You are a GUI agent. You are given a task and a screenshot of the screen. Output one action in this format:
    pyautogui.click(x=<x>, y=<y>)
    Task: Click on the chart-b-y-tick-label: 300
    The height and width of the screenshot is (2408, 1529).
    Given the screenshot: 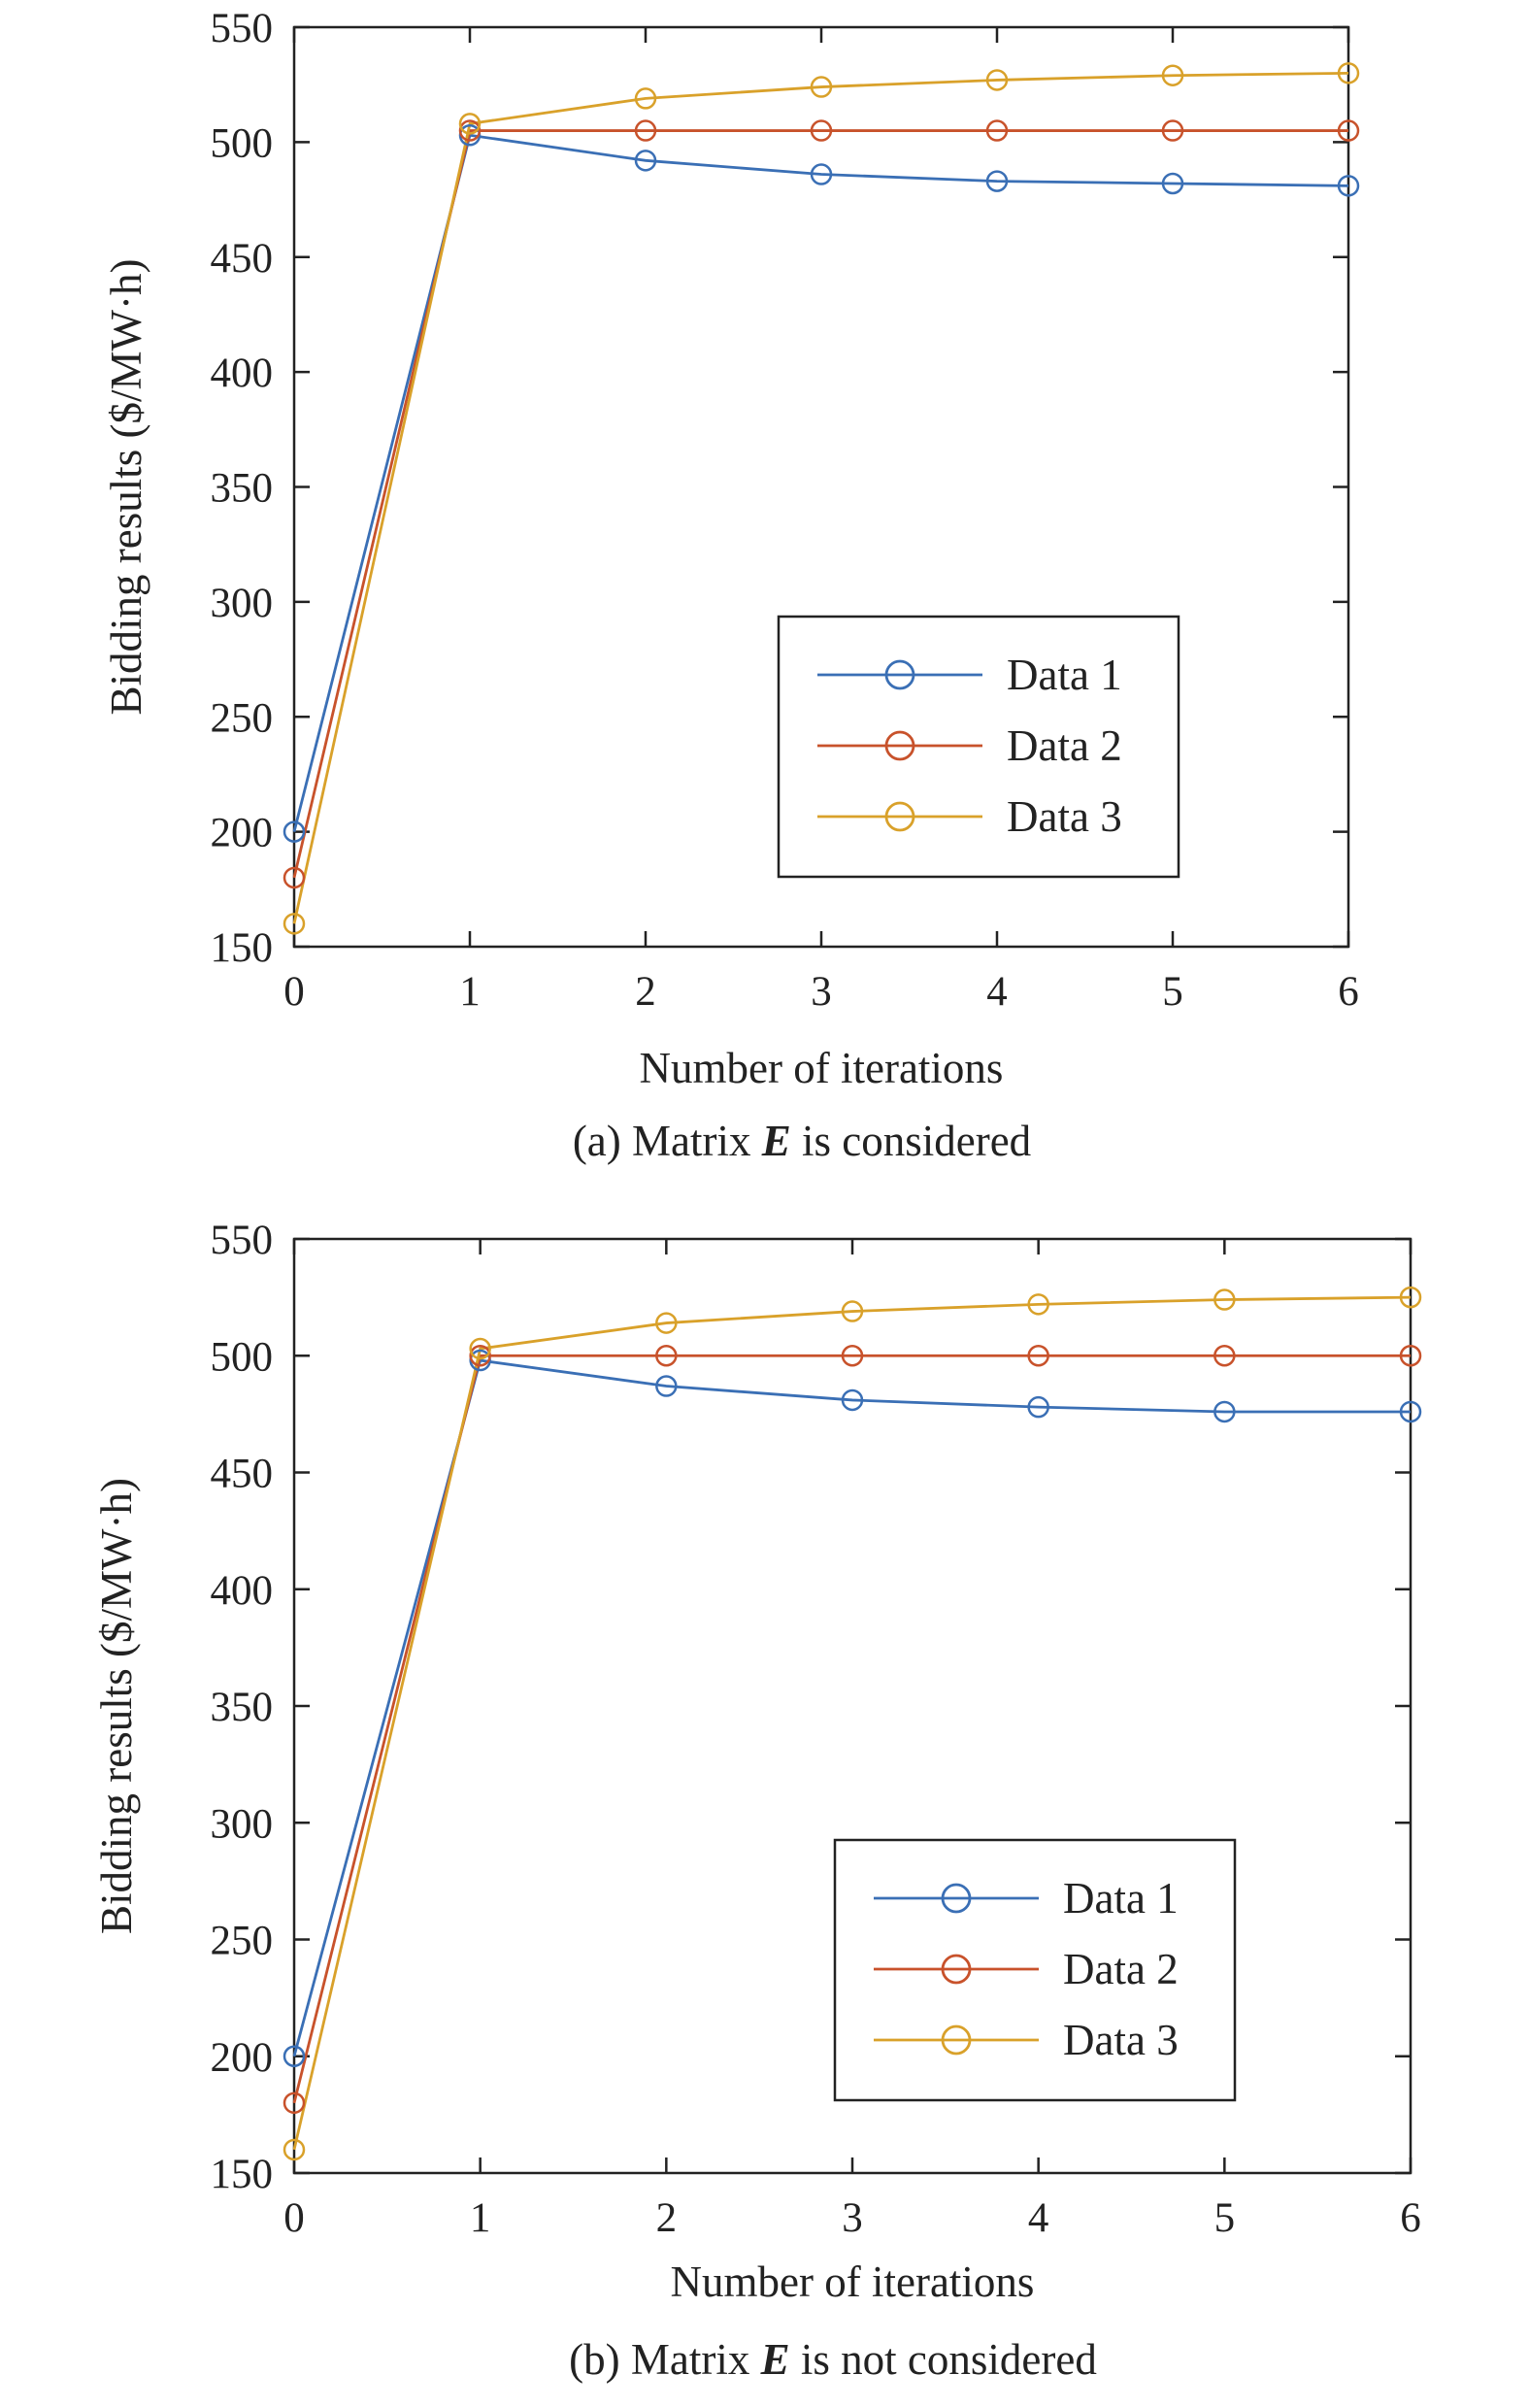 What is the action you would take?
    pyautogui.click(x=242, y=1824)
    